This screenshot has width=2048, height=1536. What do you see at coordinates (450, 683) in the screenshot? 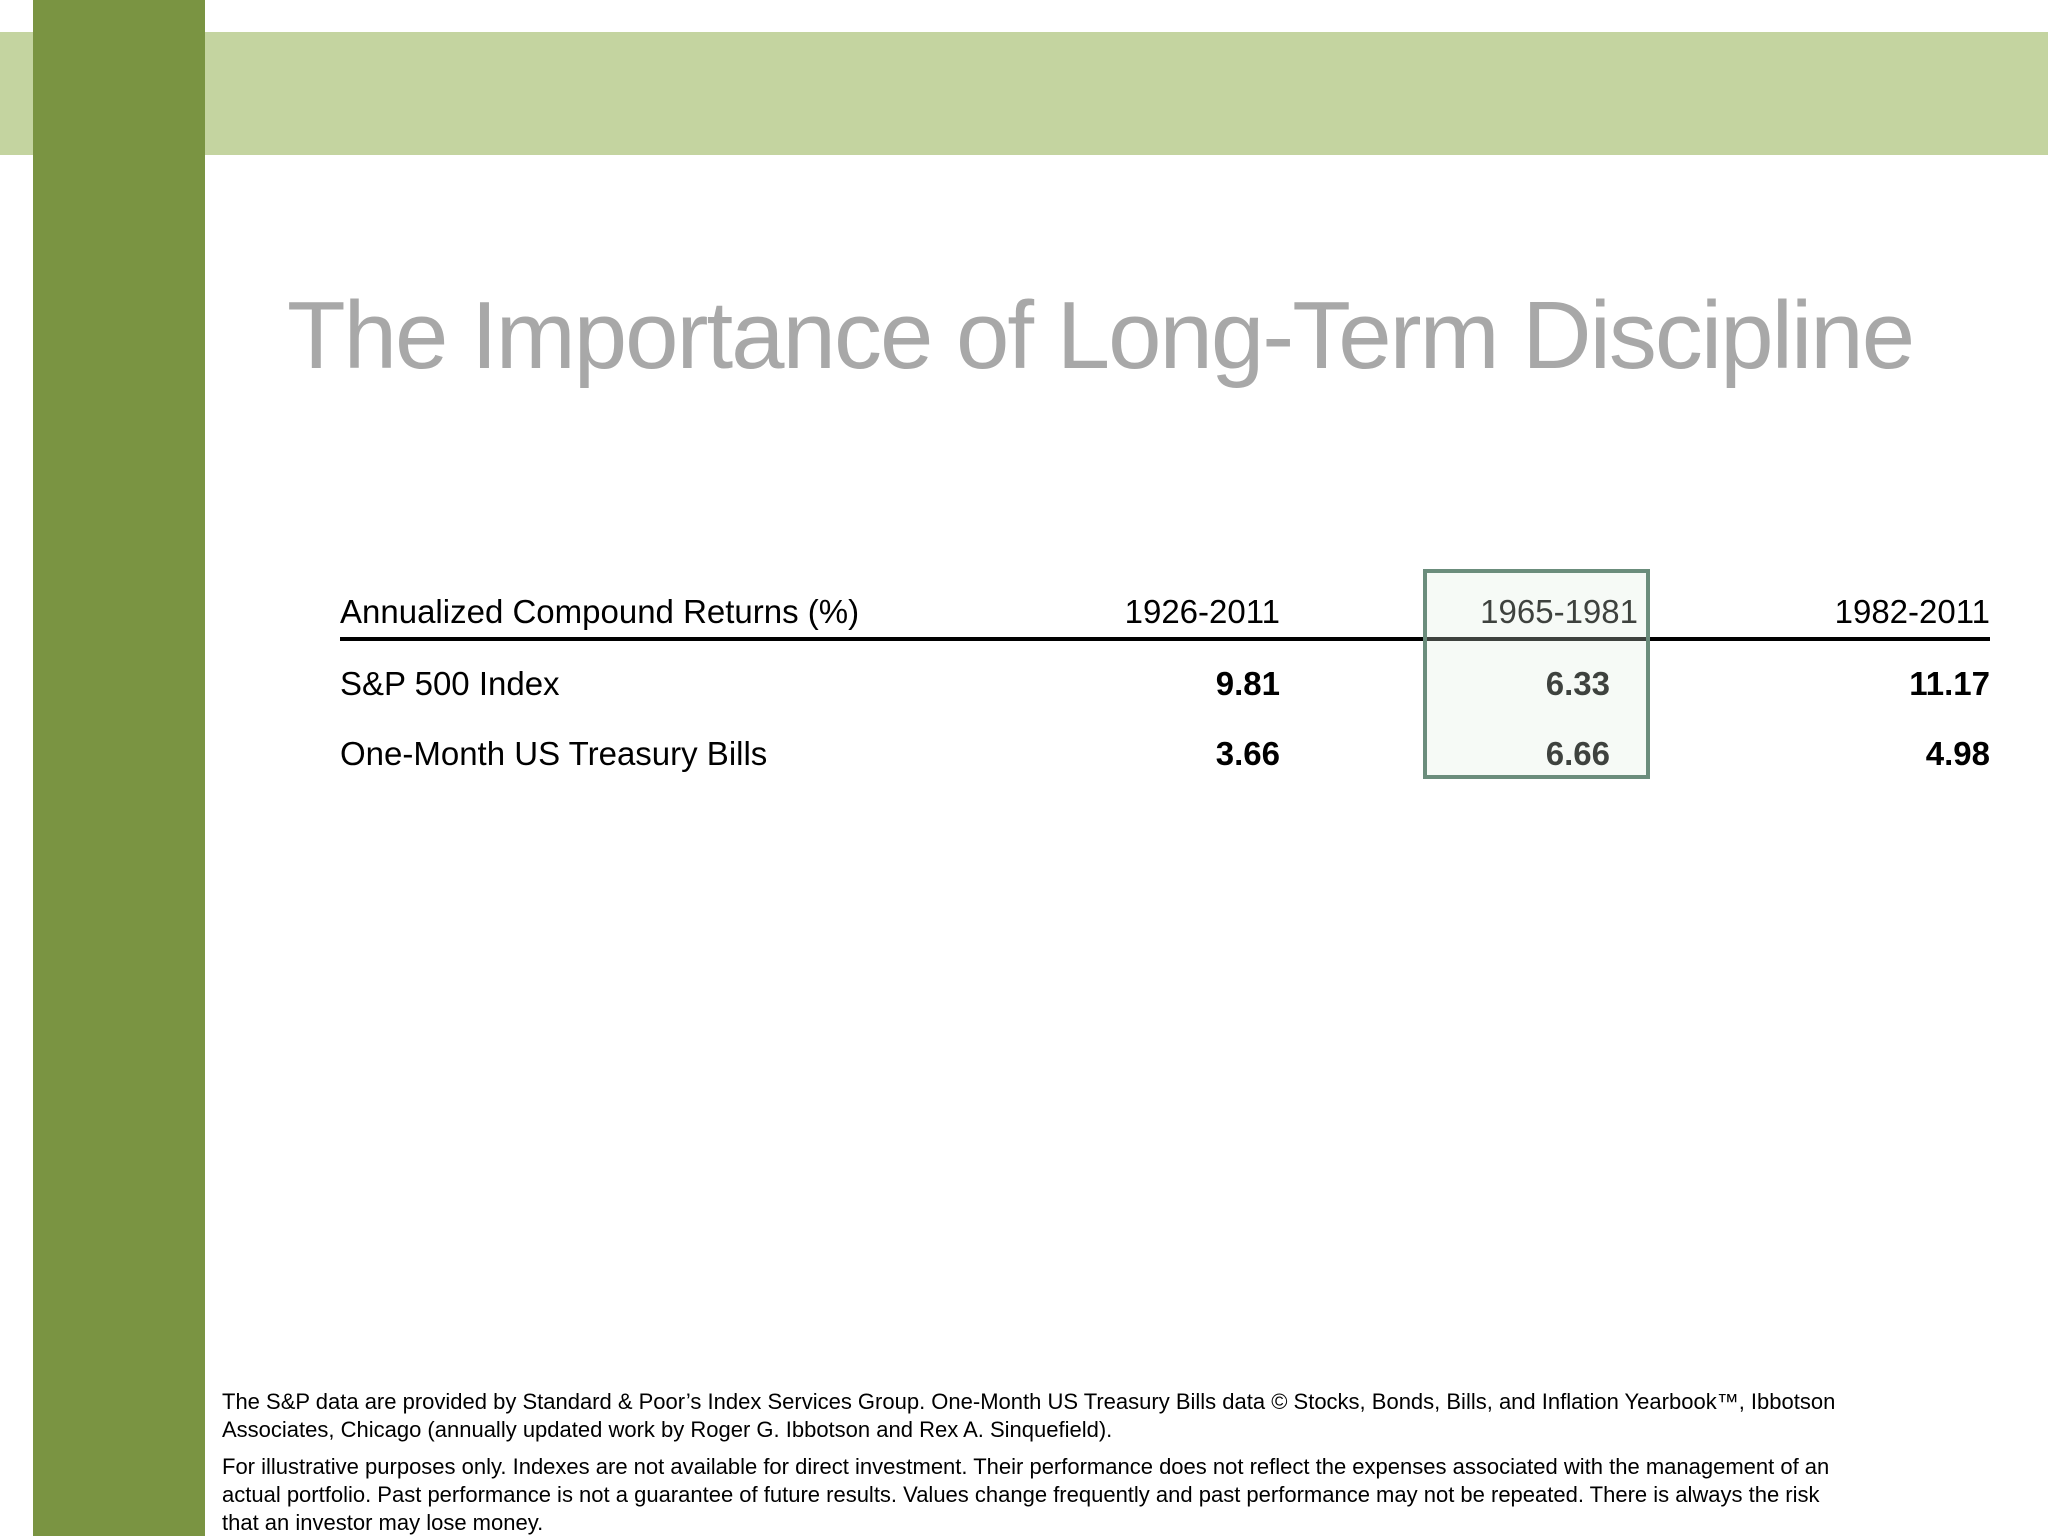
I see `row-label-sp500: S&P 500 Index` at bounding box center [450, 683].